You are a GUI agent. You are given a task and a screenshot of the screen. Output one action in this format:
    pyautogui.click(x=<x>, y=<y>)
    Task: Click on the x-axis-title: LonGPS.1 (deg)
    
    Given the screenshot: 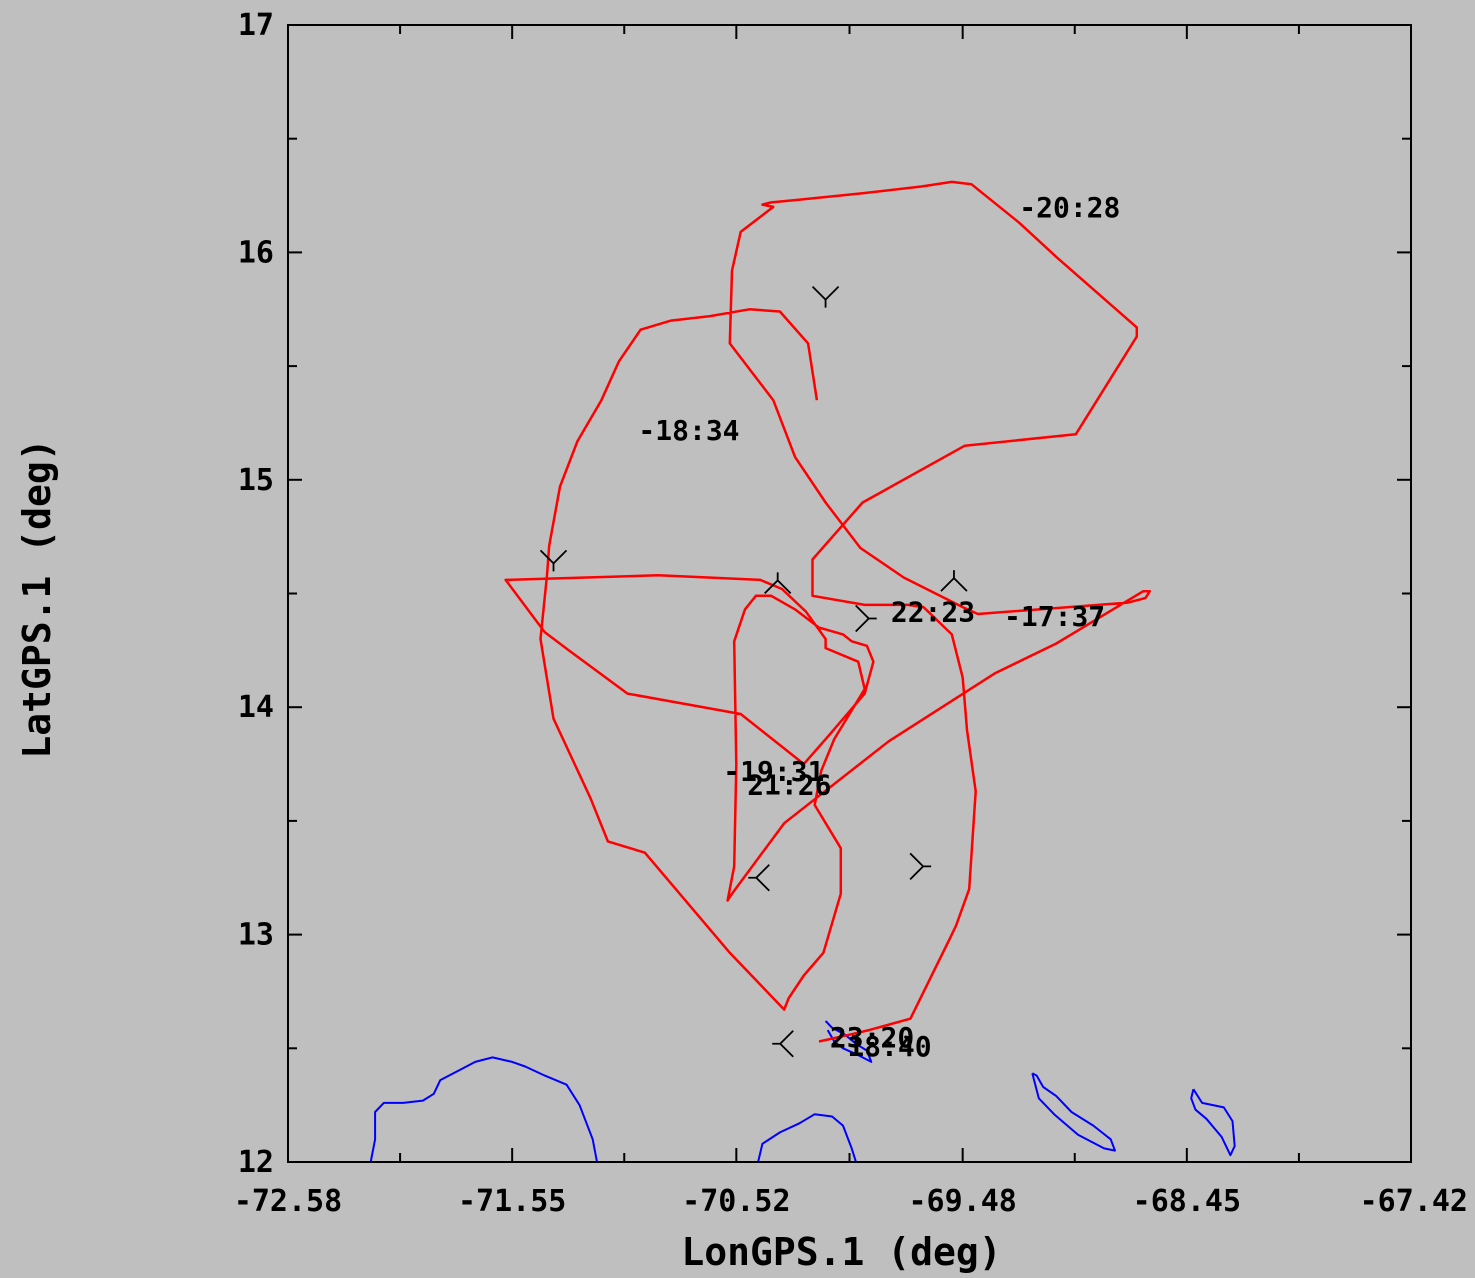 What is the action you would take?
    pyautogui.click(x=841, y=1252)
    